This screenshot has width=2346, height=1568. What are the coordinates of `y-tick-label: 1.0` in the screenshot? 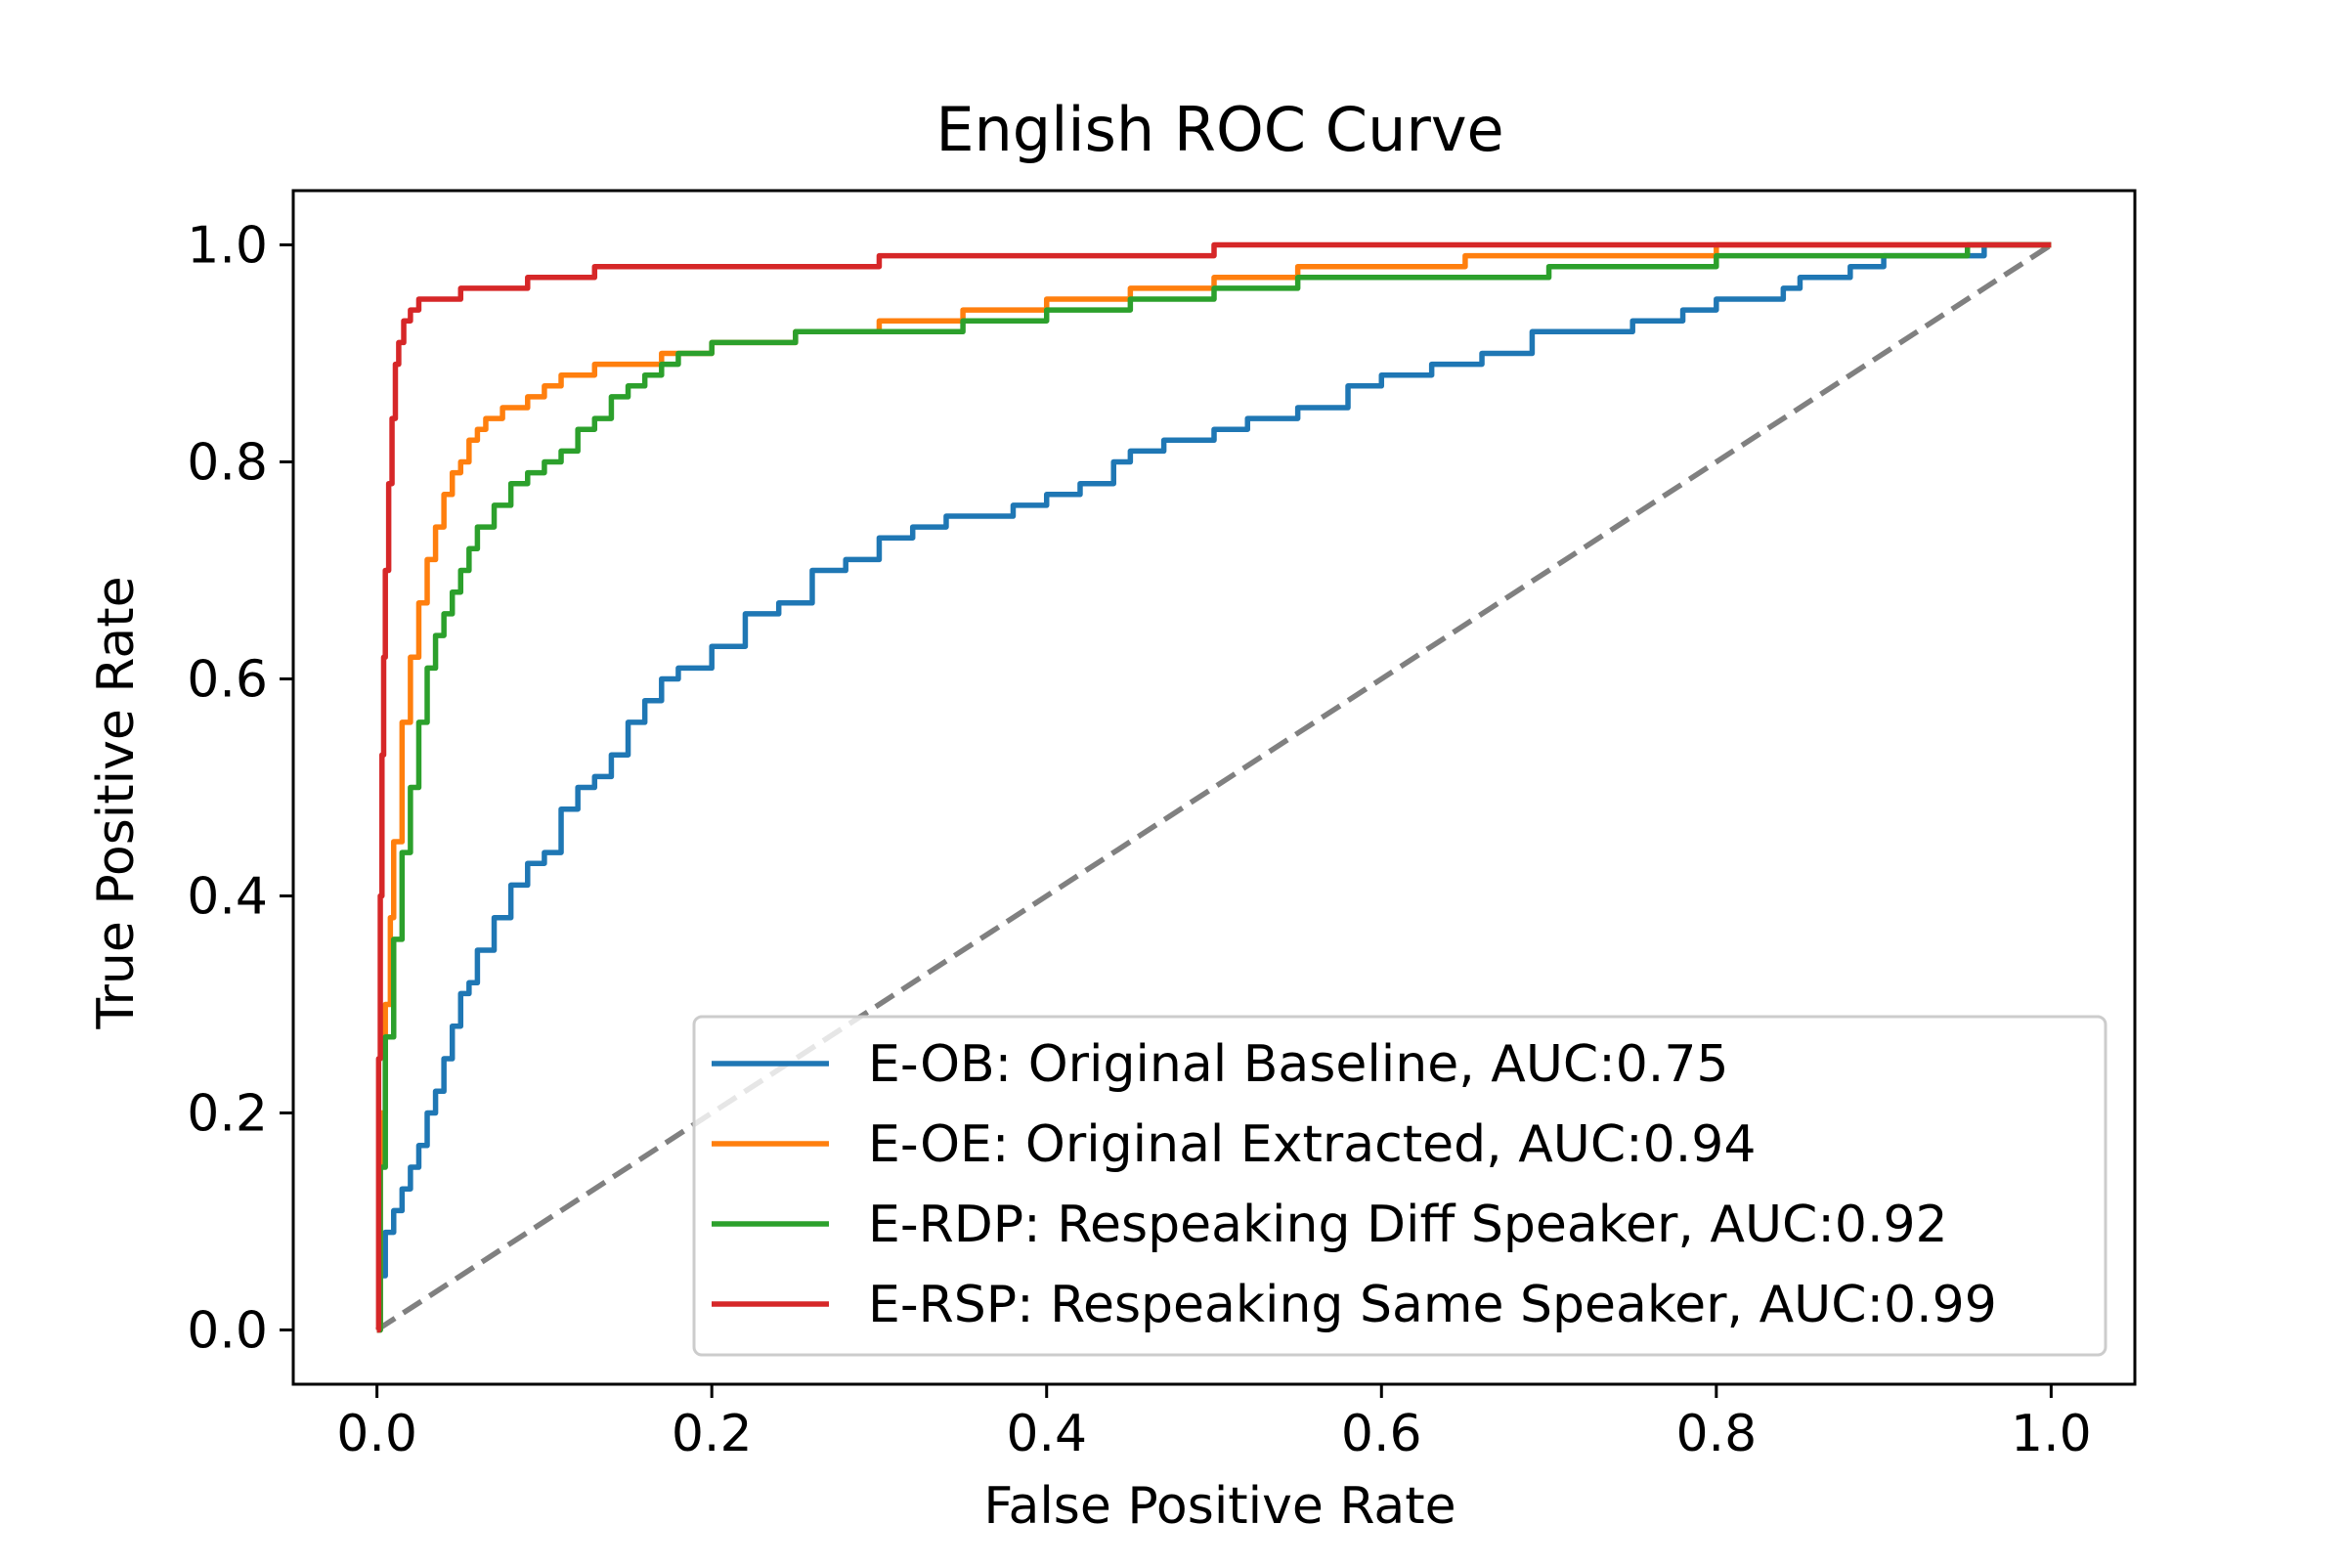 It's located at (228, 247).